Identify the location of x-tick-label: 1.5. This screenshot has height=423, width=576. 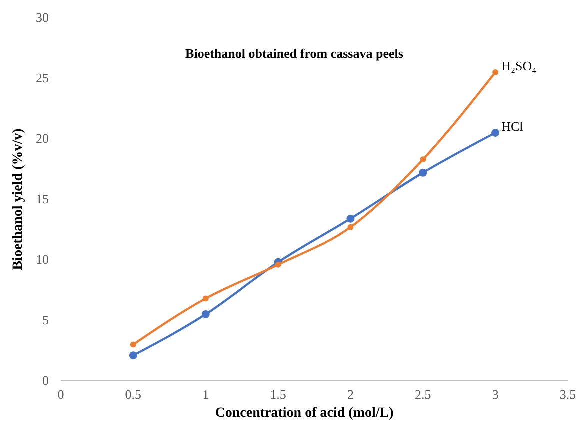
(278, 394).